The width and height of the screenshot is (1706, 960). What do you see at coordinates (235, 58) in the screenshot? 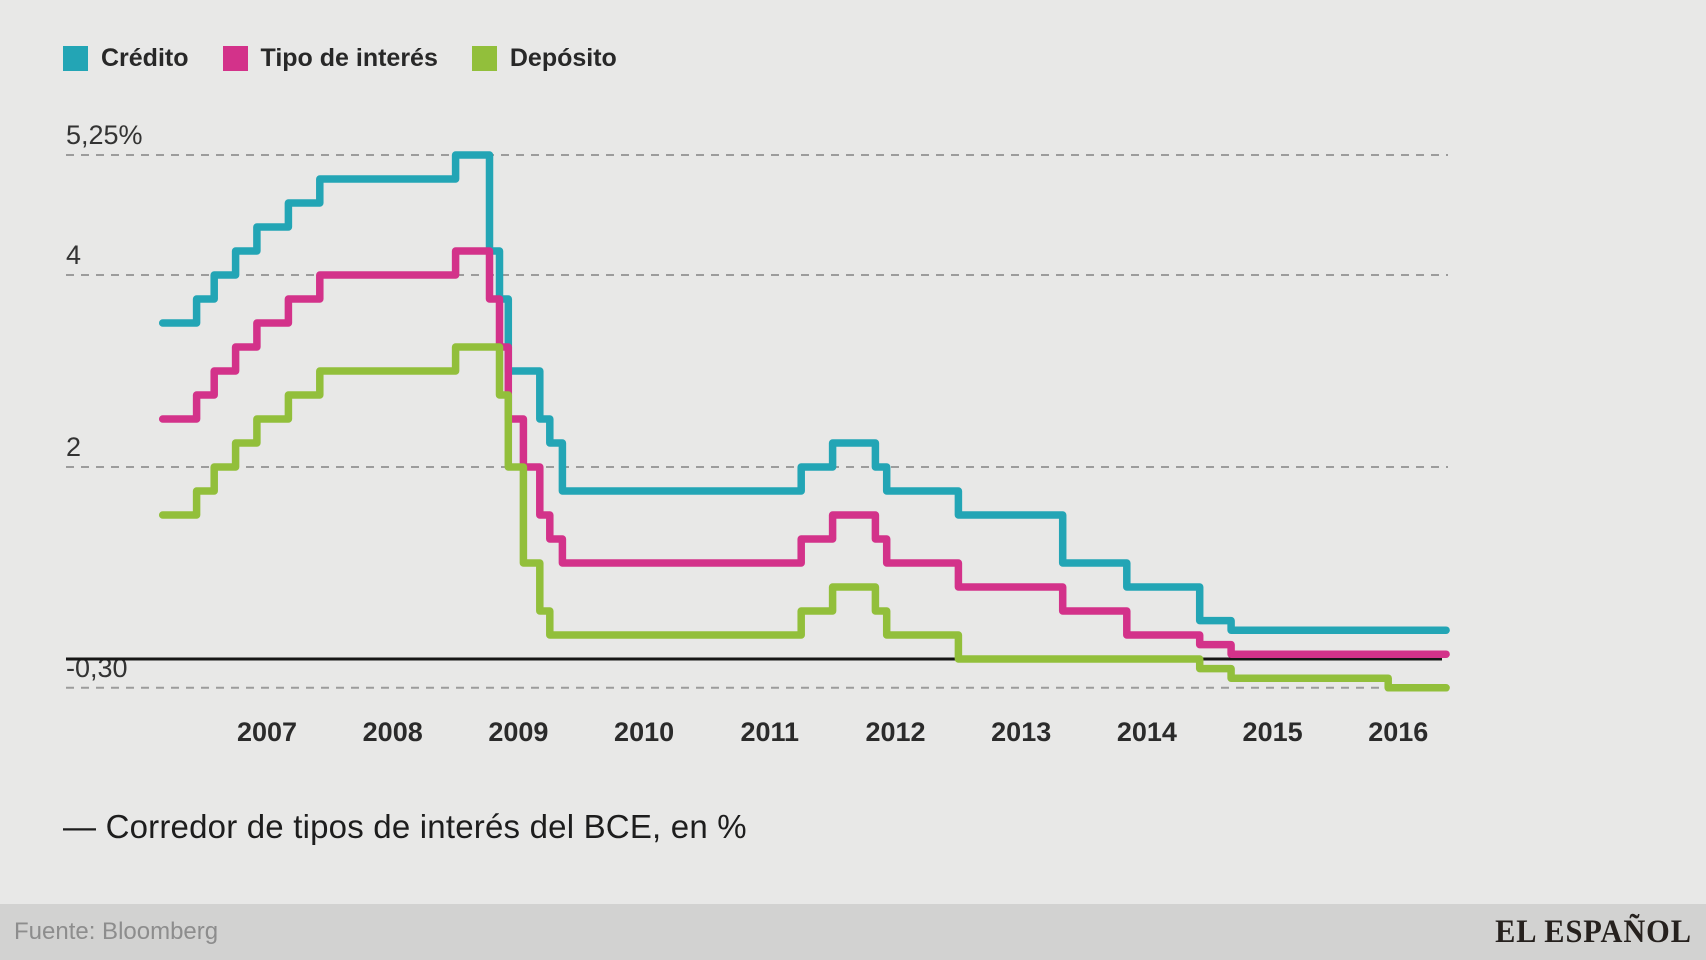
I see `tipo-de-interes-swatch-icon` at bounding box center [235, 58].